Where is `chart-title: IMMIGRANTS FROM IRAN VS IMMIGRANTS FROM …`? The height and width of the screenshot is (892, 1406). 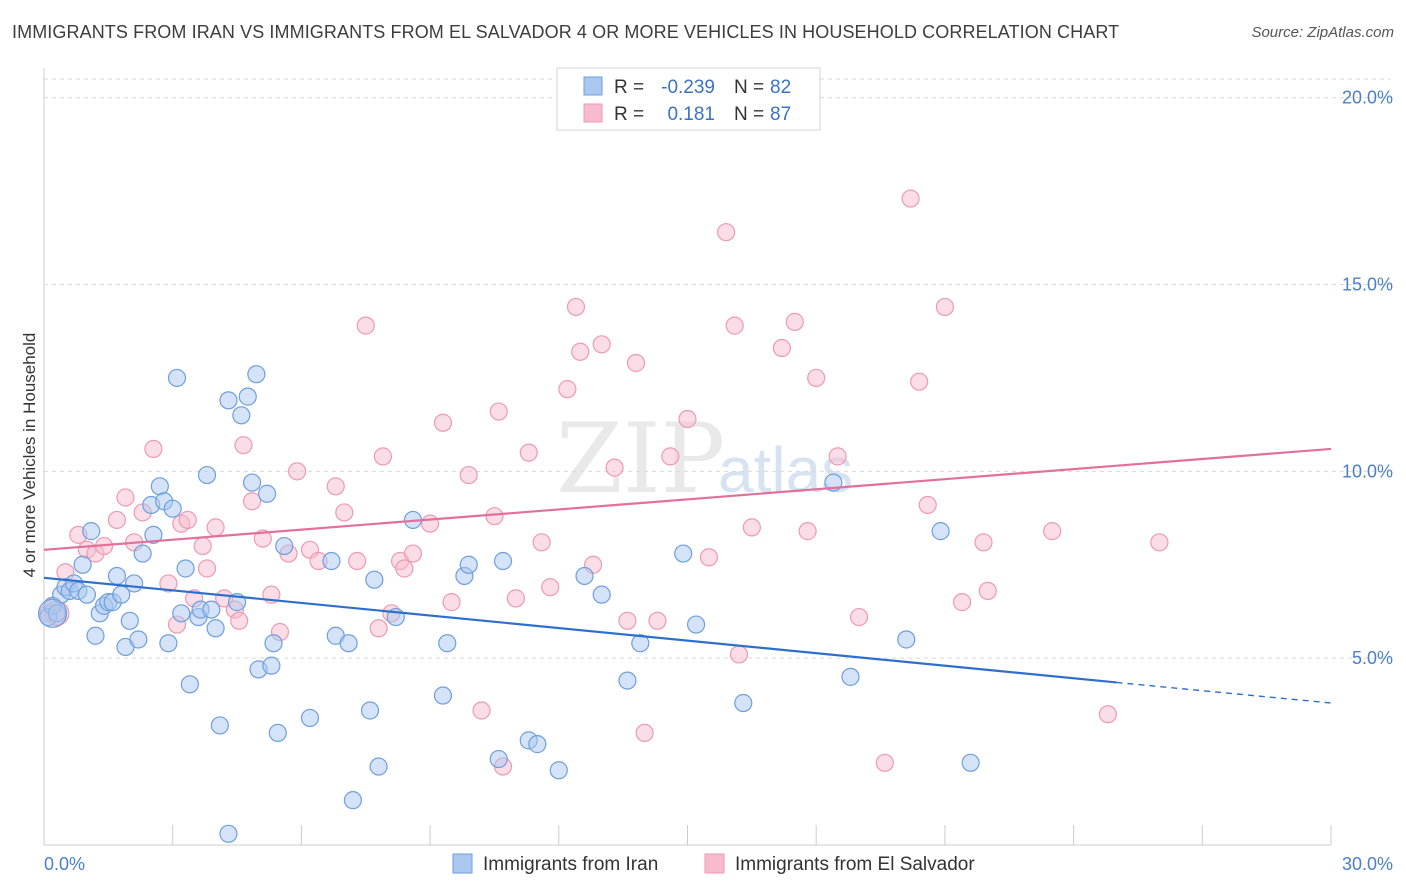 chart-title: IMMIGRANTS FROM IRAN VS IMMIGRANTS FROM … is located at coordinates (566, 32).